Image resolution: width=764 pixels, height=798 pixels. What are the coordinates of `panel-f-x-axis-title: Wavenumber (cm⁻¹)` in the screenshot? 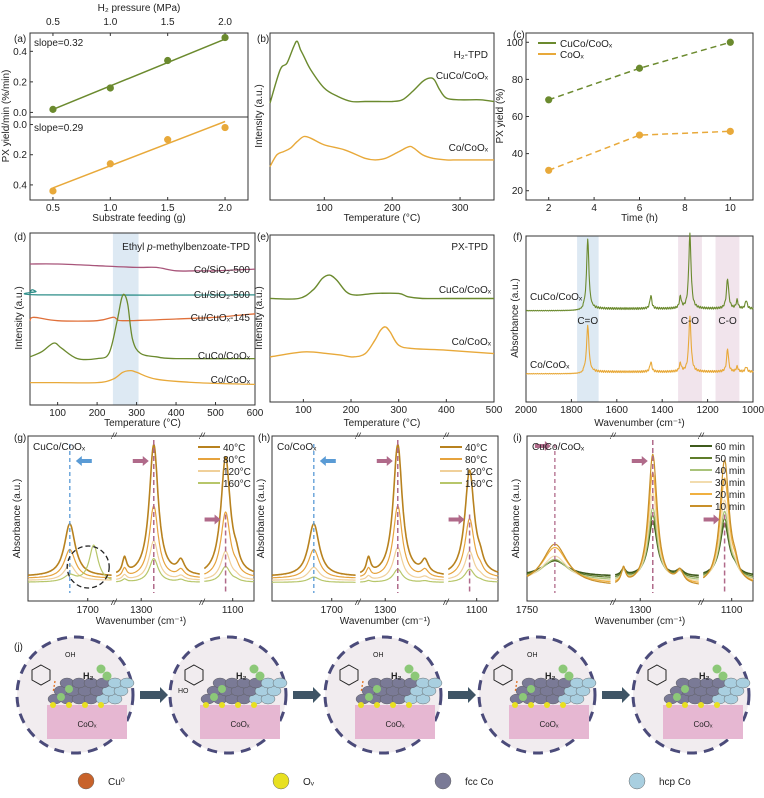 It's located at (639, 423).